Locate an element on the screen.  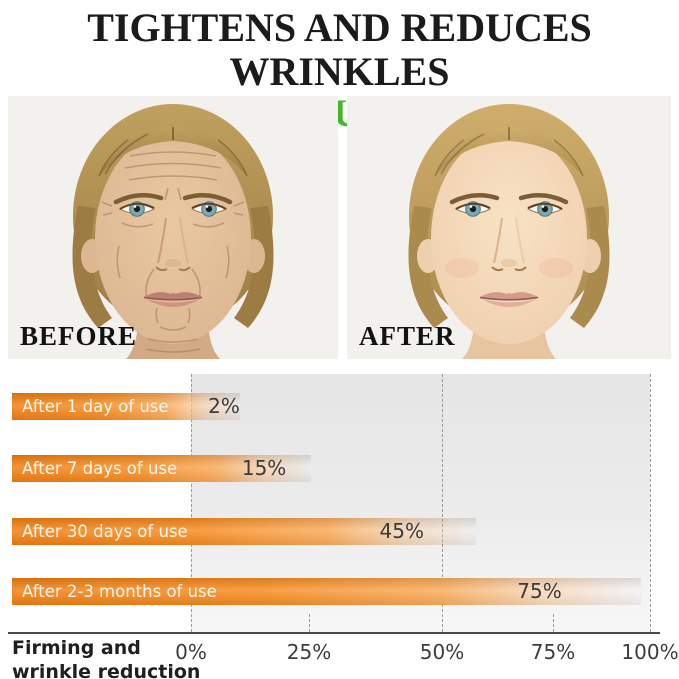
axis-tick-label: 100% is located at coordinates (650, 652).